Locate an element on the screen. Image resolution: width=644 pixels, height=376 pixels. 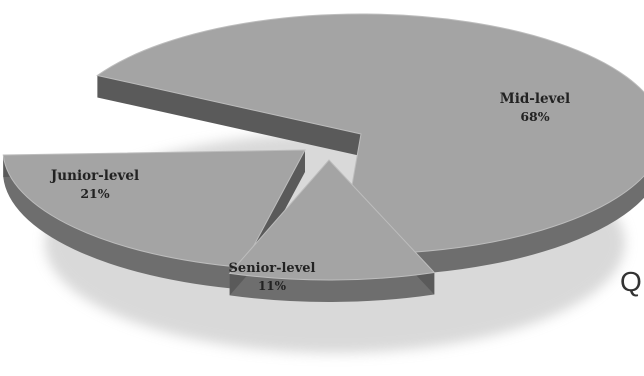
slice-junior-level is located at coordinates (154, 208).